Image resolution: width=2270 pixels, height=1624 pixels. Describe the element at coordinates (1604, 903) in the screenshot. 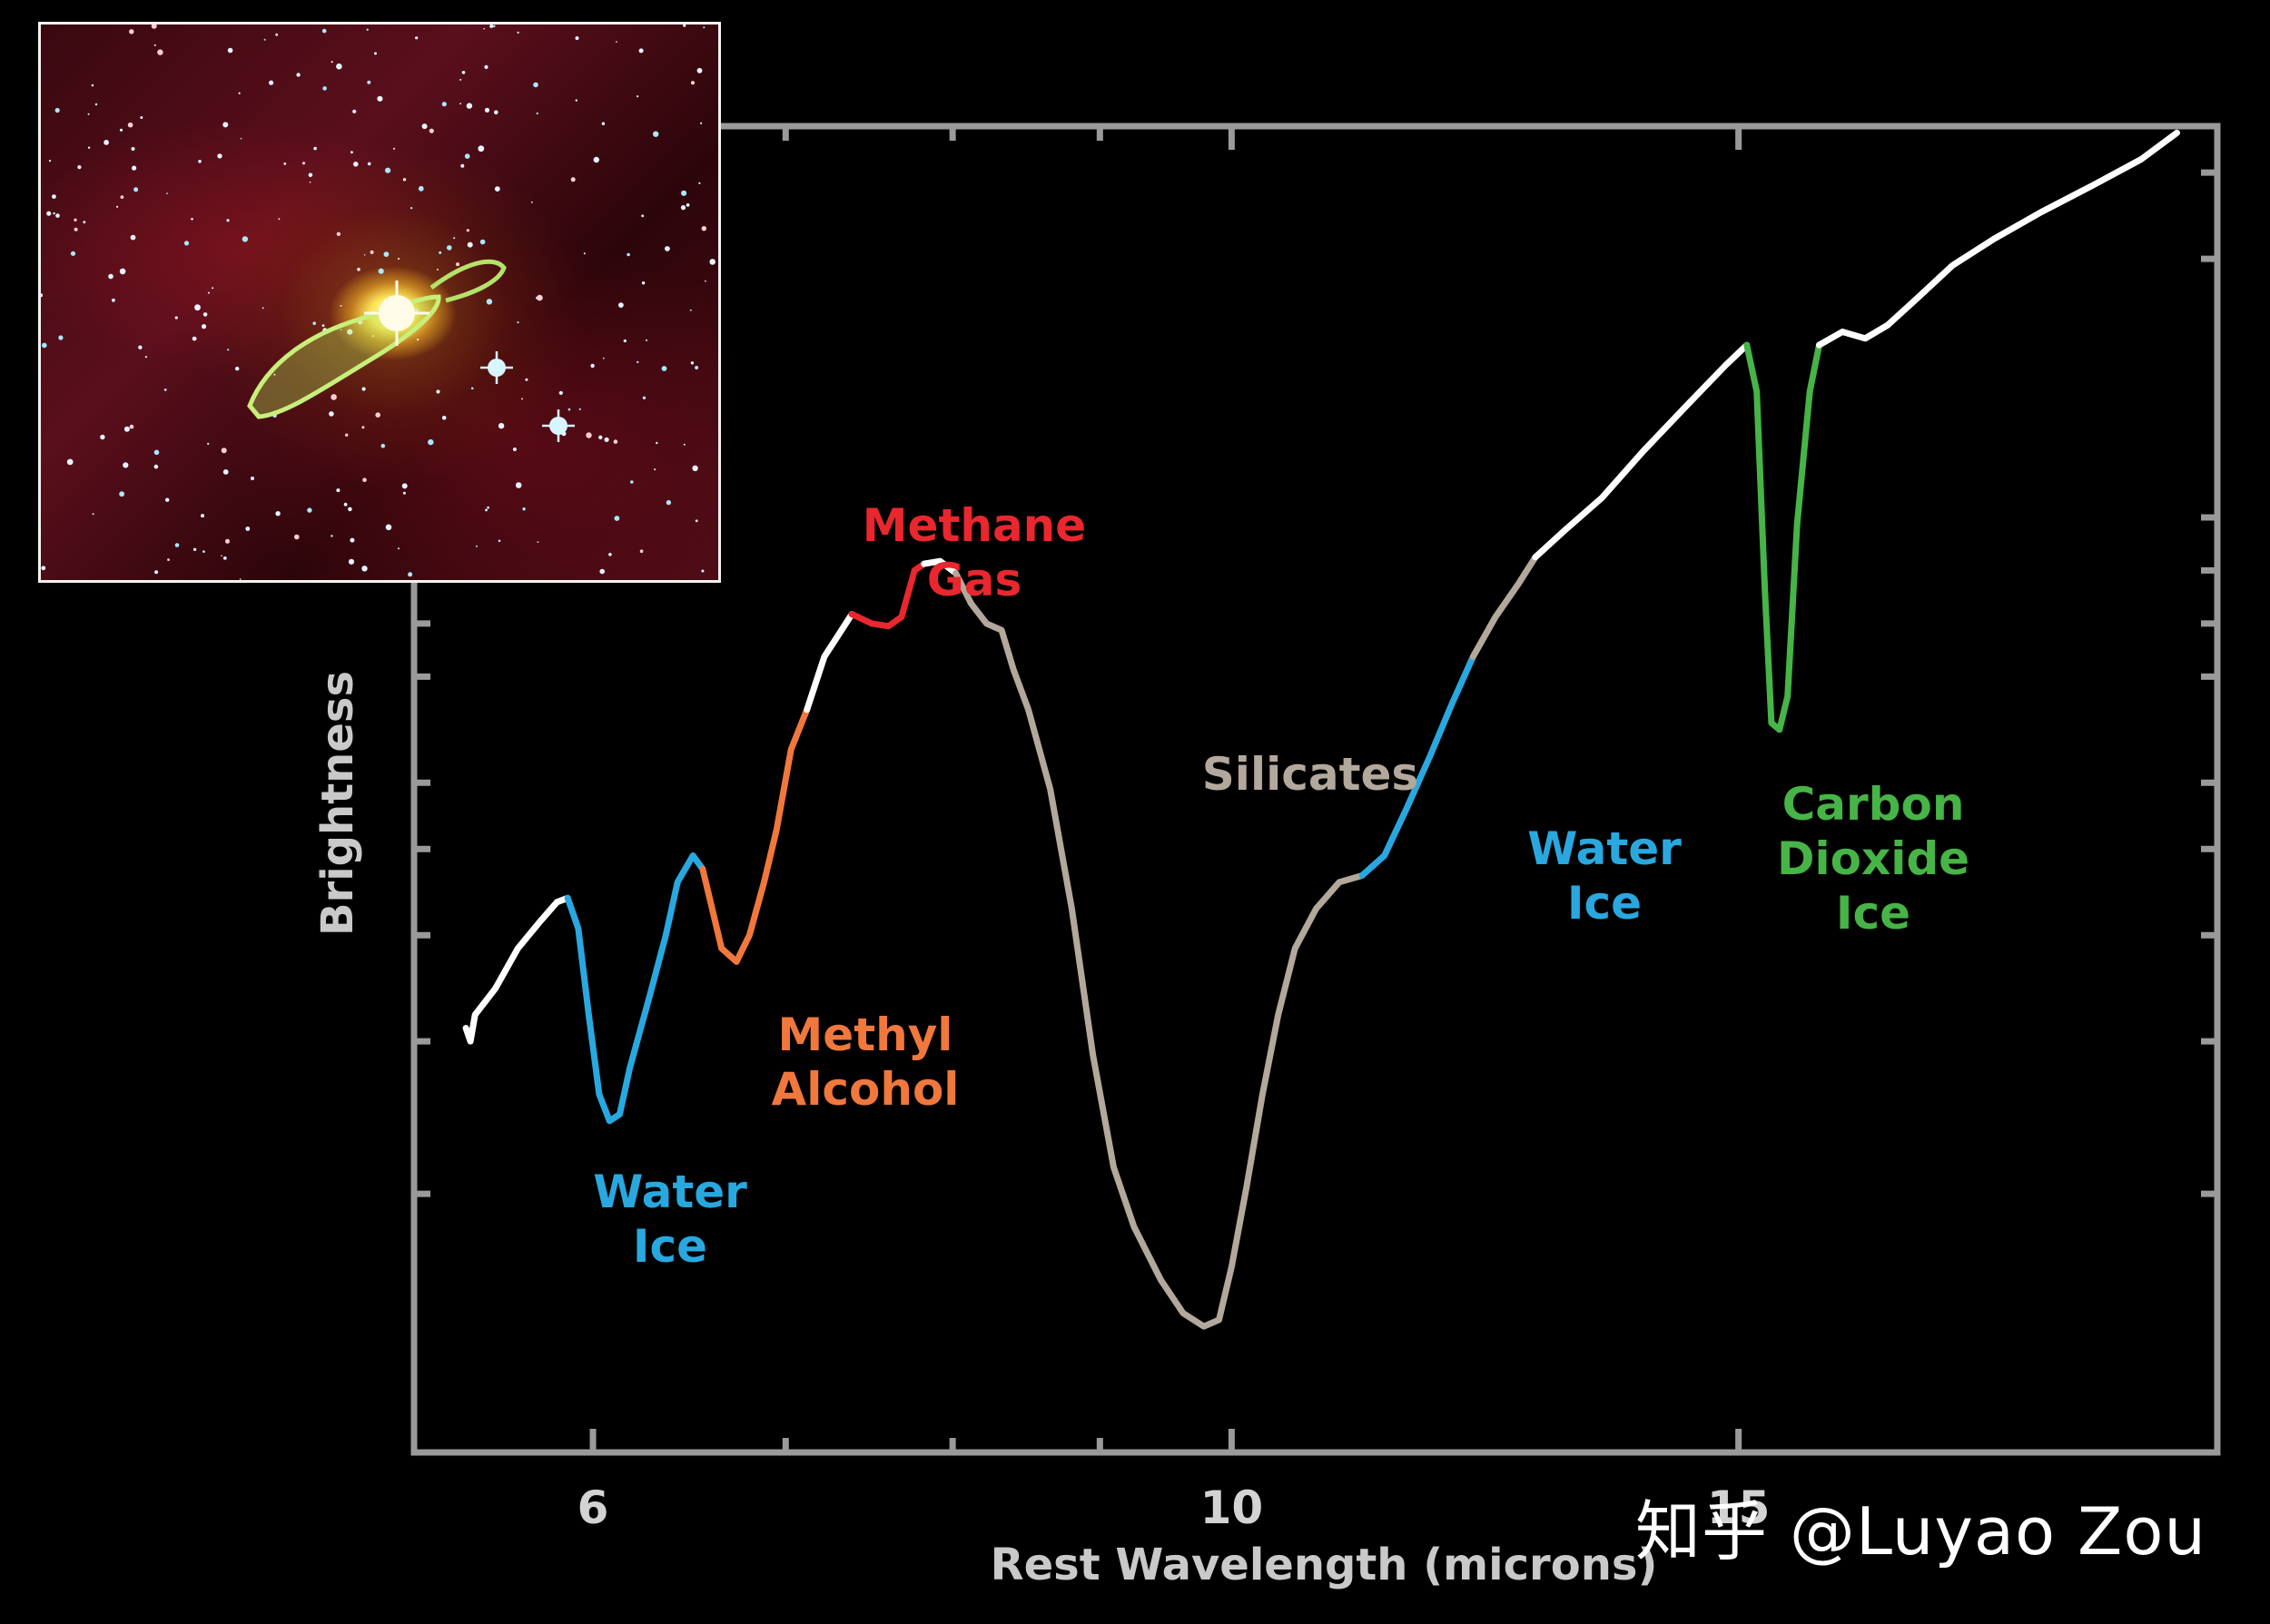

I see `region-label-line: Ice` at that location.